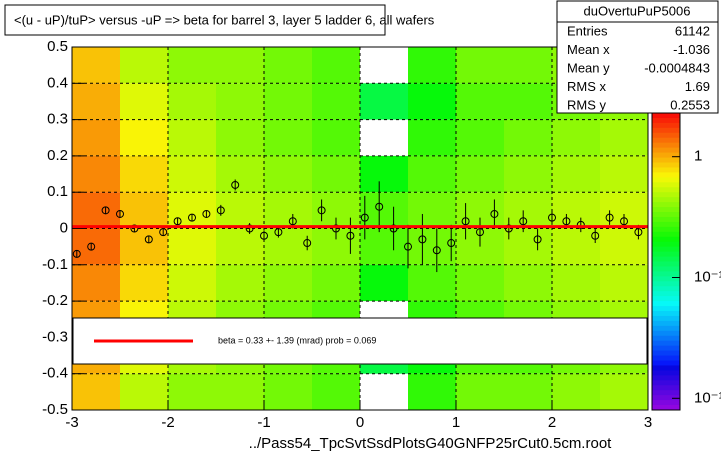 Image resolution: width=721 pixels, height=455 pixels. Describe the element at coordinates (55, 336) in the screenshot. I see `y-tick-label: -0.3` at that location.